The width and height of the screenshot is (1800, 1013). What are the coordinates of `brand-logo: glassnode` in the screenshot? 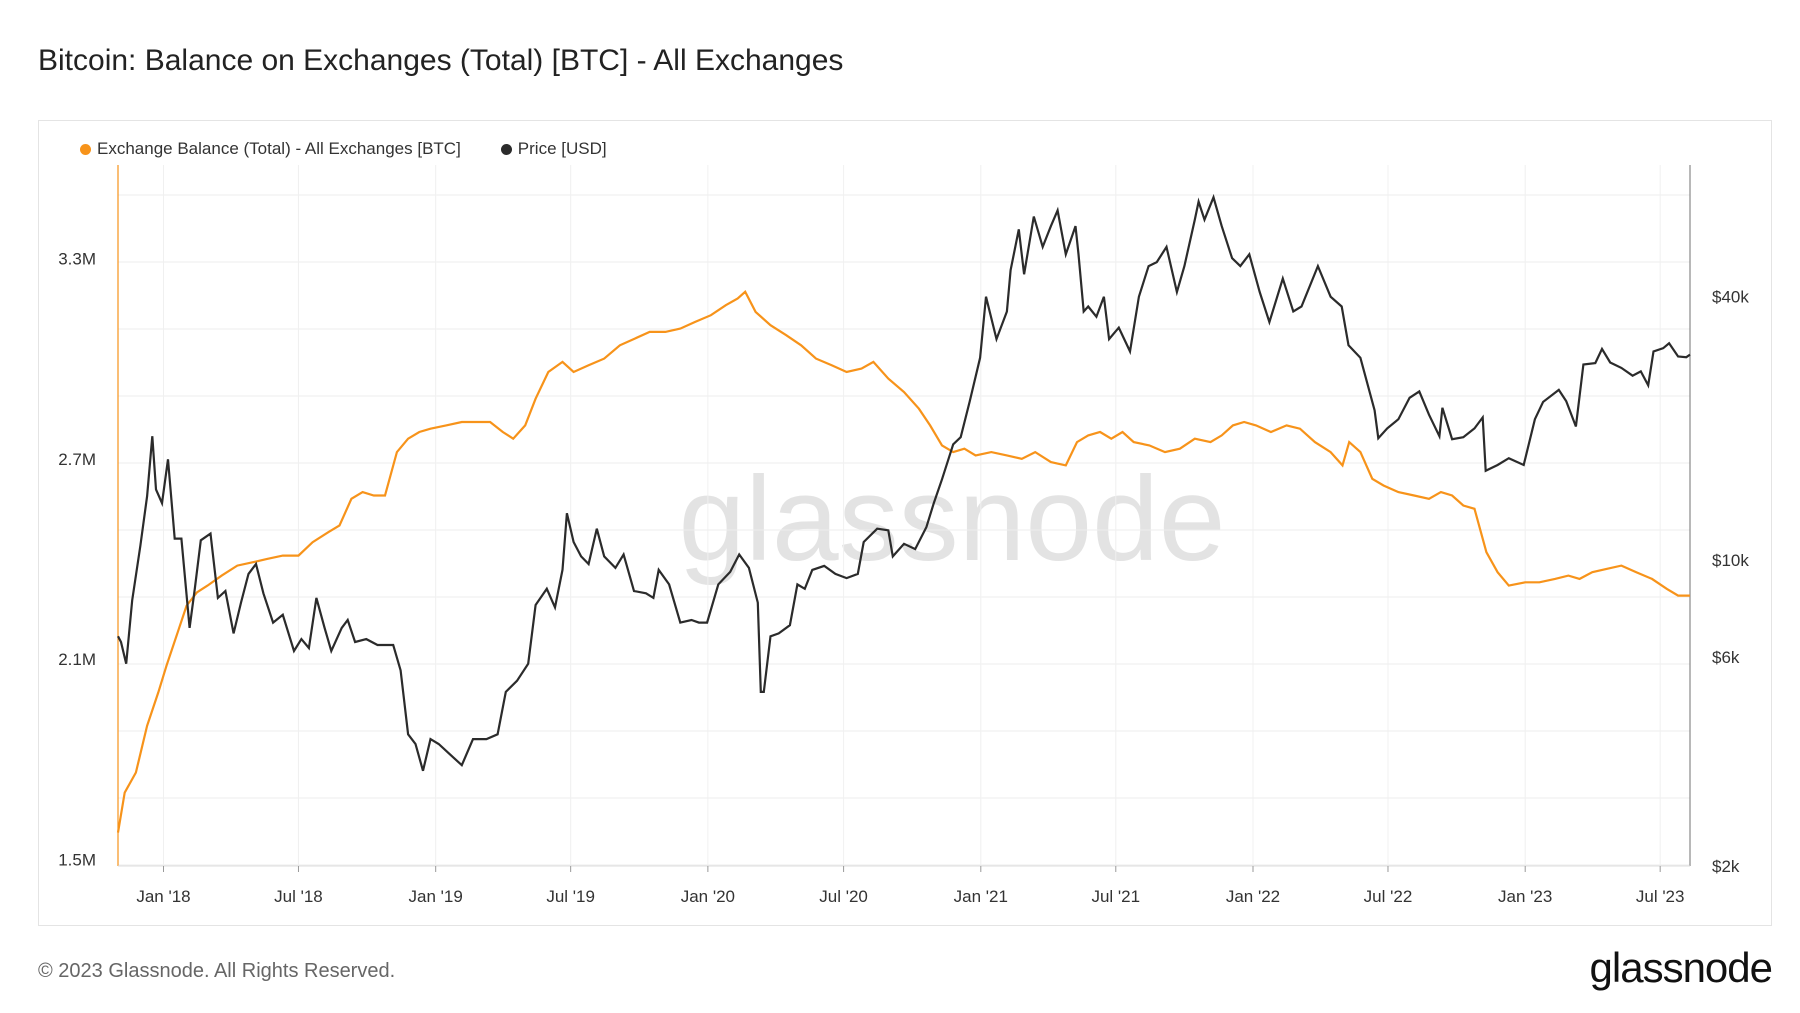 It's located at (1681, 967).